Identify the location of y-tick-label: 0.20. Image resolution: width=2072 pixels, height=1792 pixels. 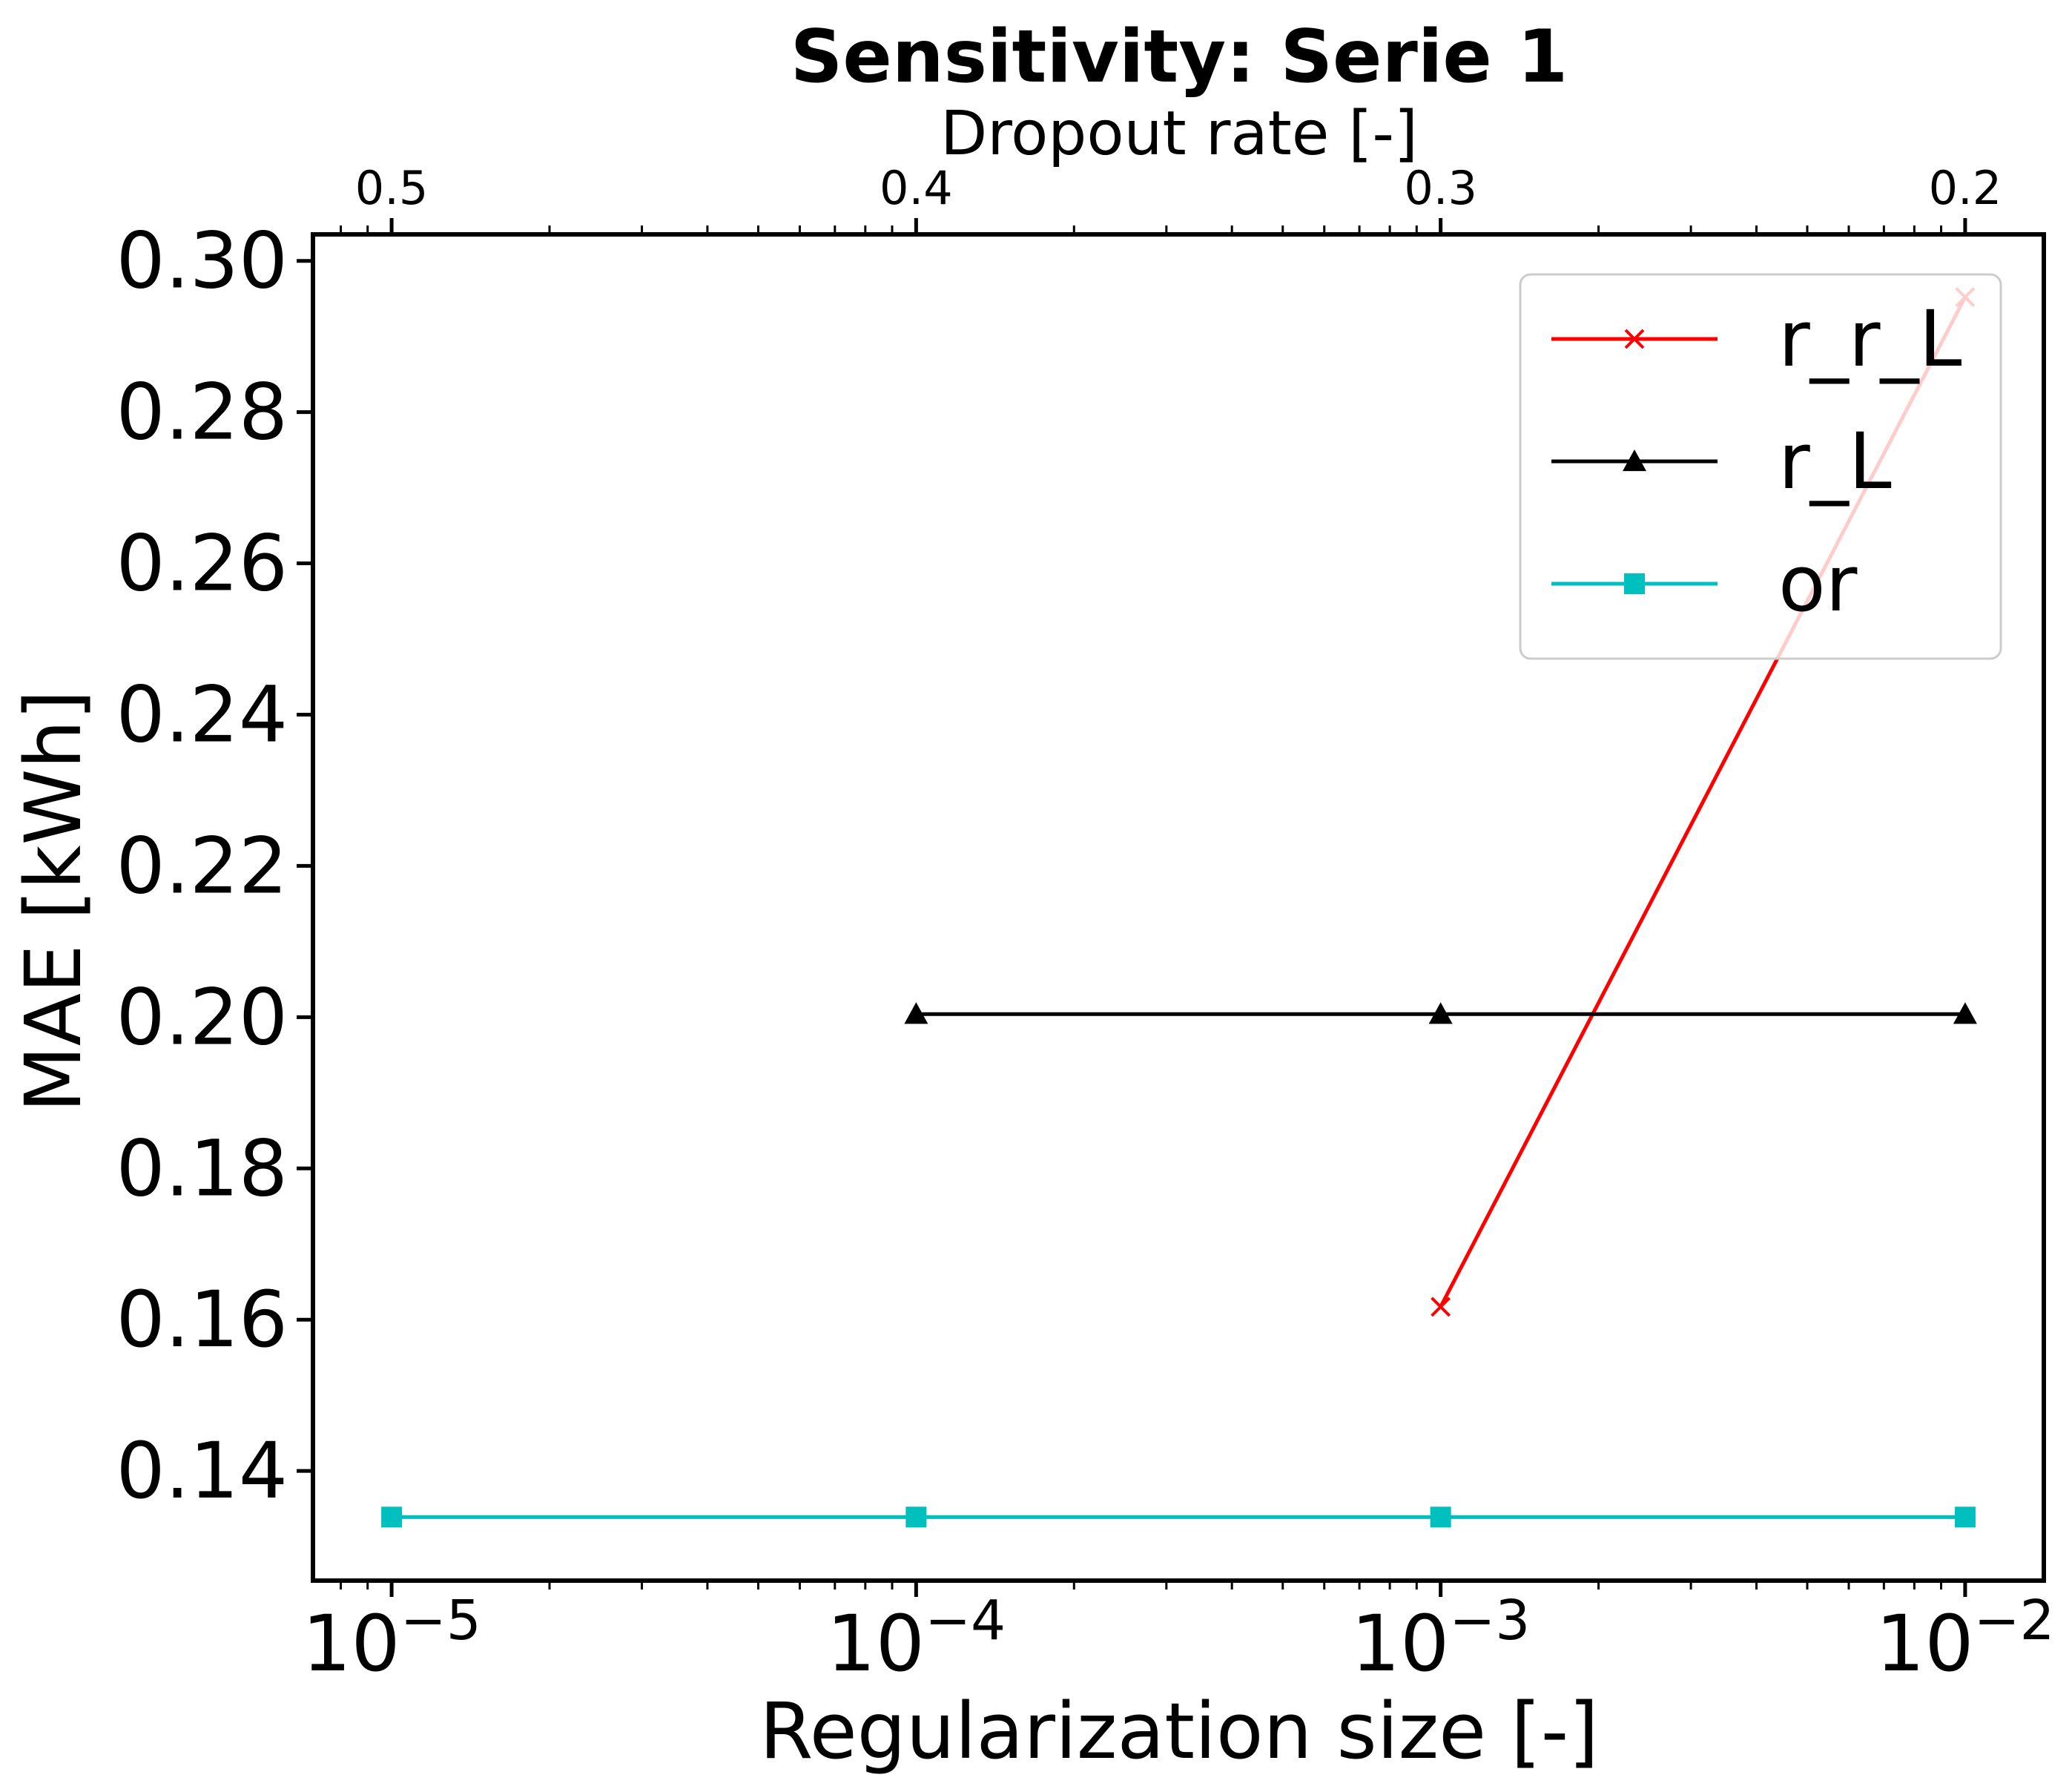
(202, 1017).